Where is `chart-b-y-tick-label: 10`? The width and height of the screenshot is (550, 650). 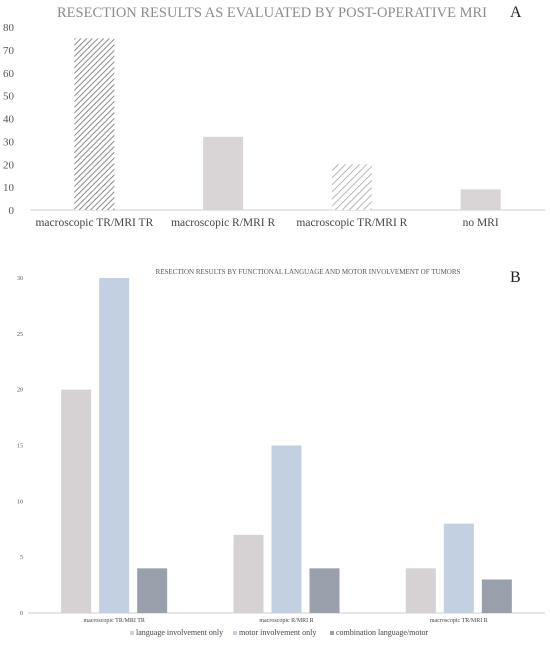
chart-b-y-tick-label: 10 is located at coordinates (20, 502).